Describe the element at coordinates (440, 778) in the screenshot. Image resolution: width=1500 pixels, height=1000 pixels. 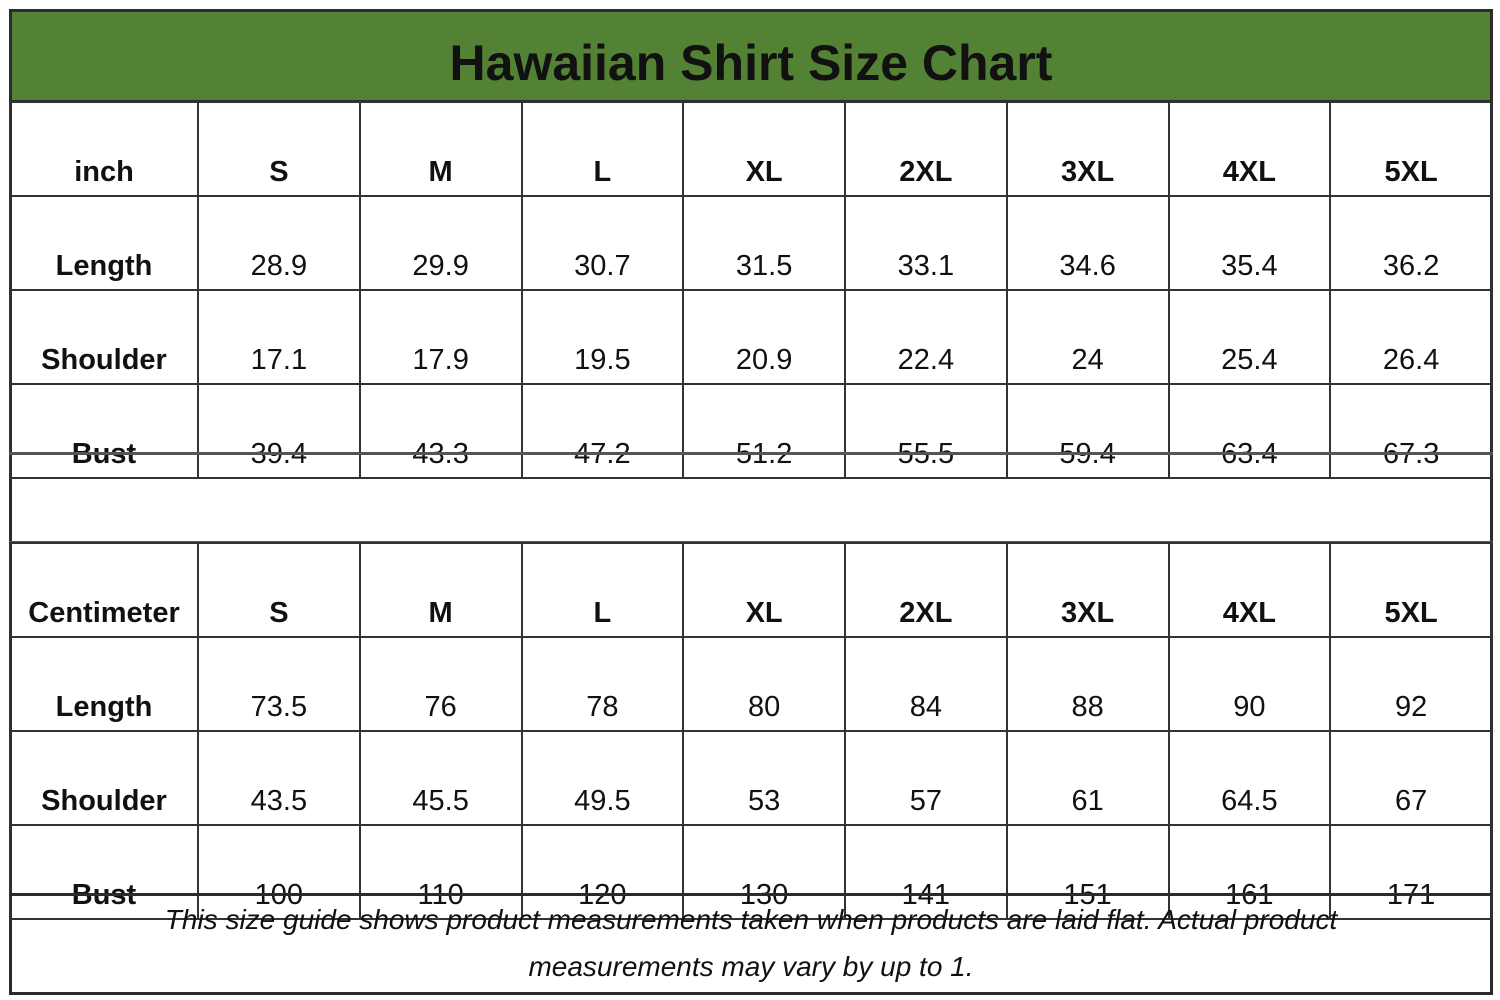
I see `measurement-value: 45.5` at that location.